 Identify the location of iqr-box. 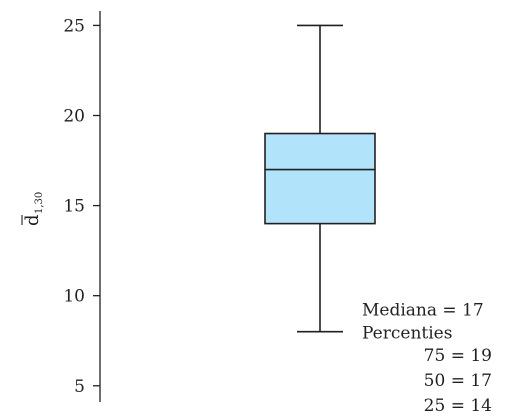
(320, 178).